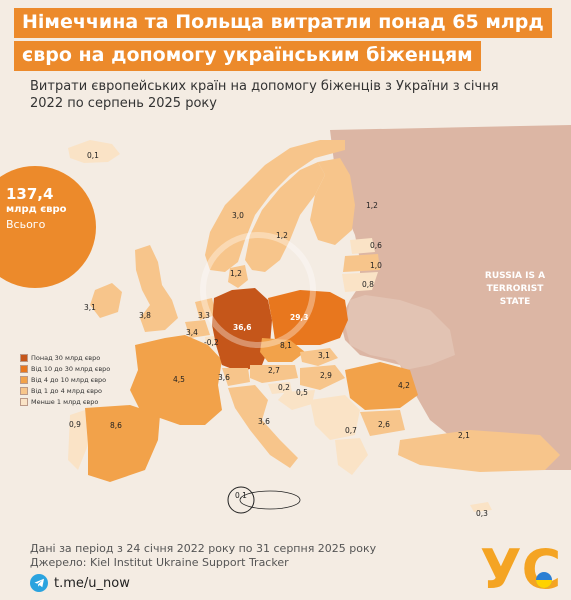 Image resolution: width=571 pixels, height=600 pixels. What do you see at coordinates (274, 370) in the screenshot?
I see `label-austria: 2,7` at bounding box center [274, 370].